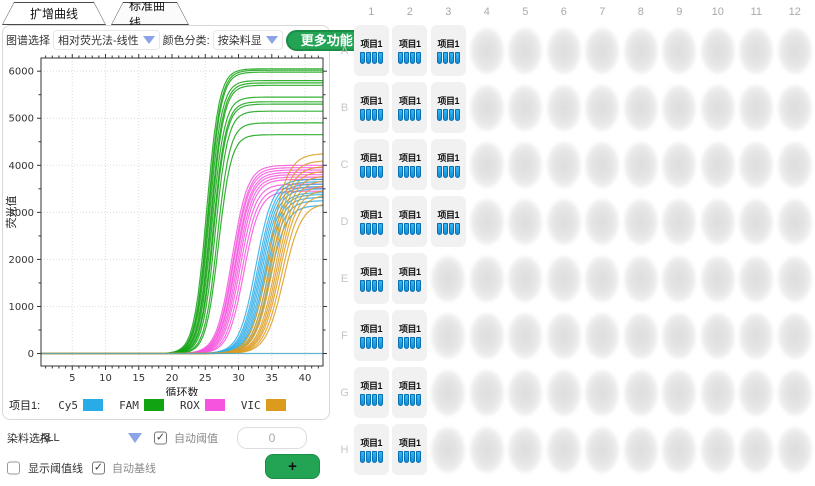 The width and height of the screenshot is (815, 486). Describe the element at coordinates (448, 335) in the screenshot. I see `well-F3` at that location.